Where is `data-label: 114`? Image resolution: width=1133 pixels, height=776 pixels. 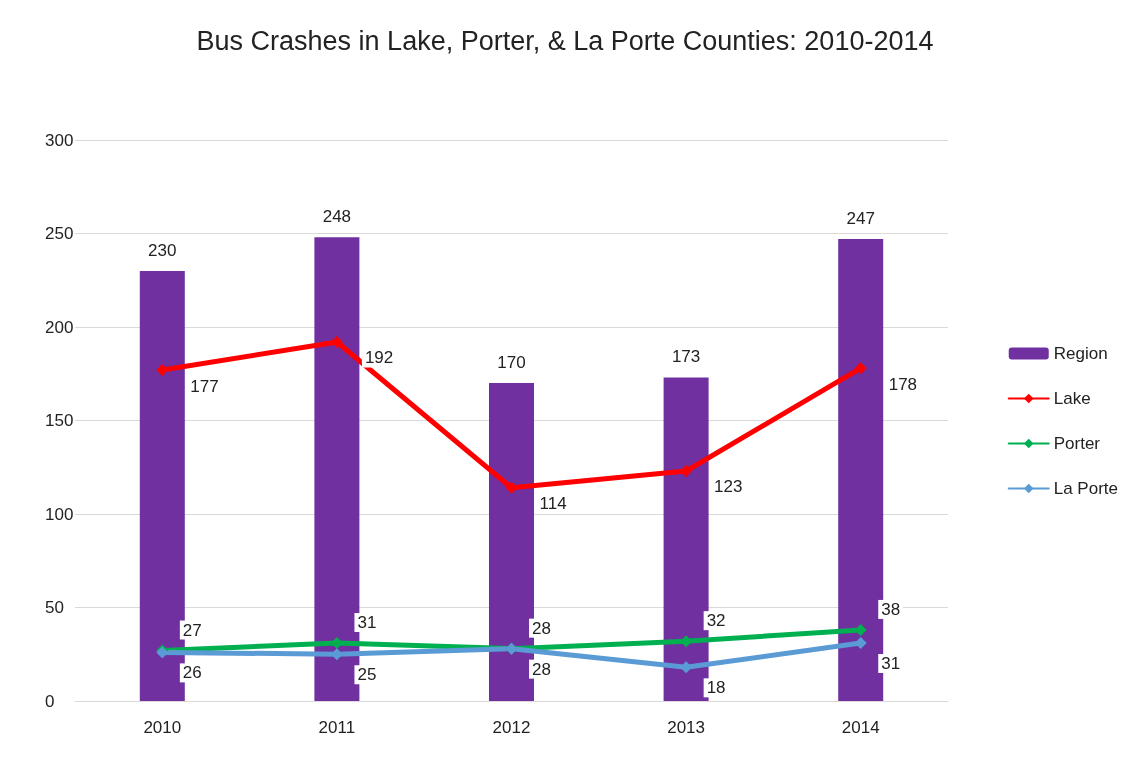 data-label: 114 is located at coordinates (553, 504).